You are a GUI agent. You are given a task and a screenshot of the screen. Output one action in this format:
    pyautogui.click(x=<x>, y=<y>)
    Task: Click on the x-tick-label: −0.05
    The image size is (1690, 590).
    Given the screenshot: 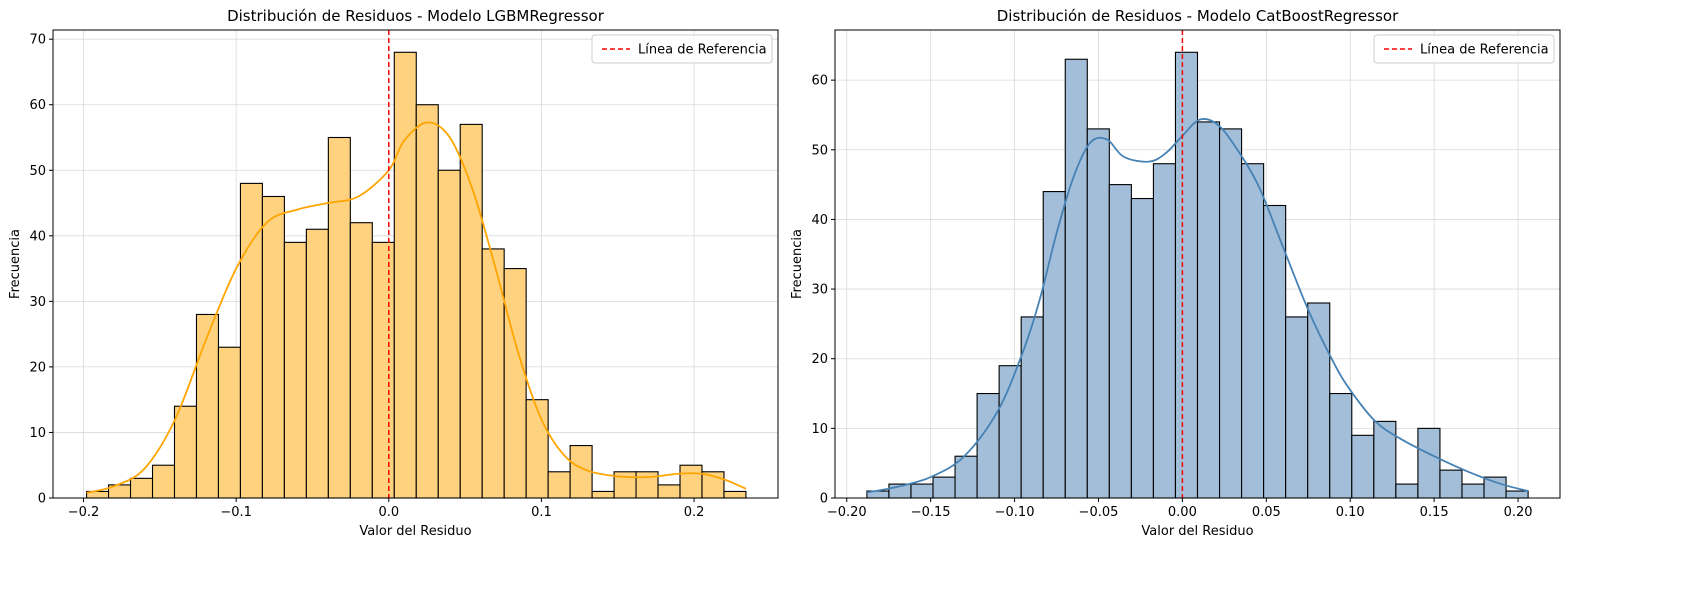 What is the action you would take?
    pyautogui.click(x=1099, y=512)
    